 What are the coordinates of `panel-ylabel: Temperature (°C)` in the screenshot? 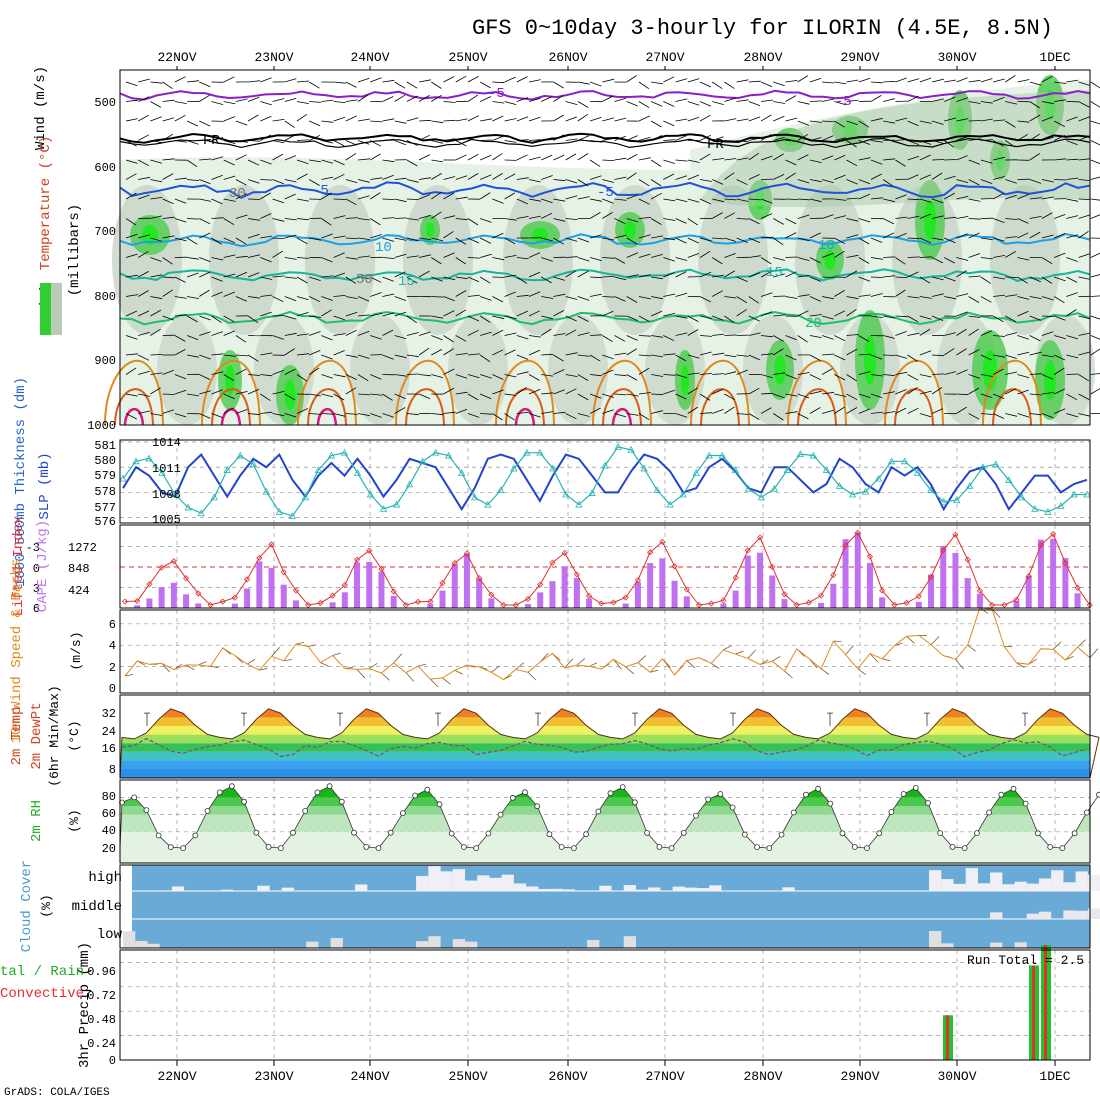 It's located at (46, 203).